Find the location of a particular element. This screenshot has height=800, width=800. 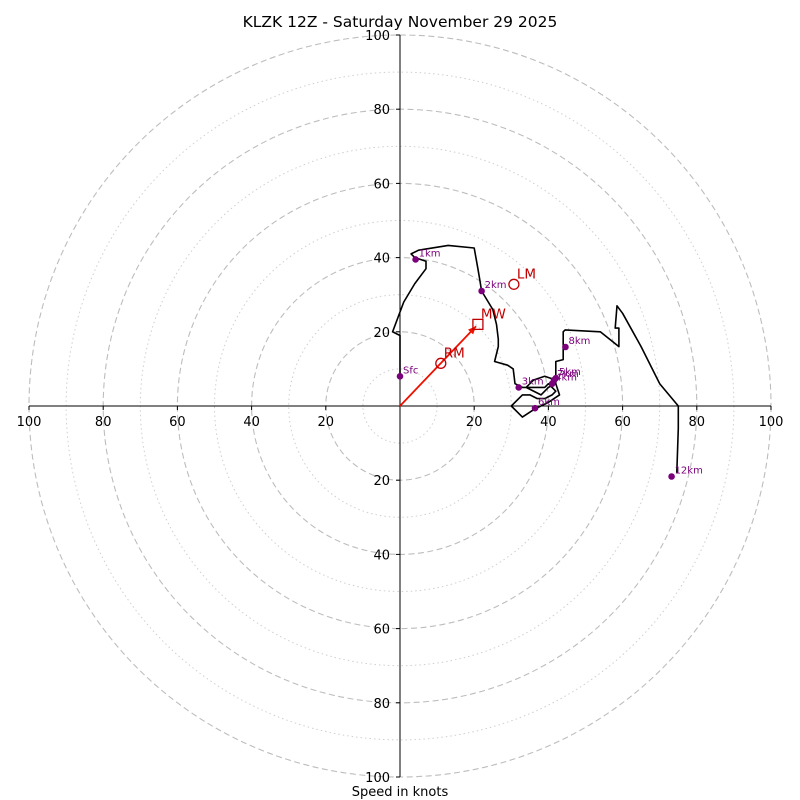

tick-label-up: 40 is located at coordinates (381, 259).